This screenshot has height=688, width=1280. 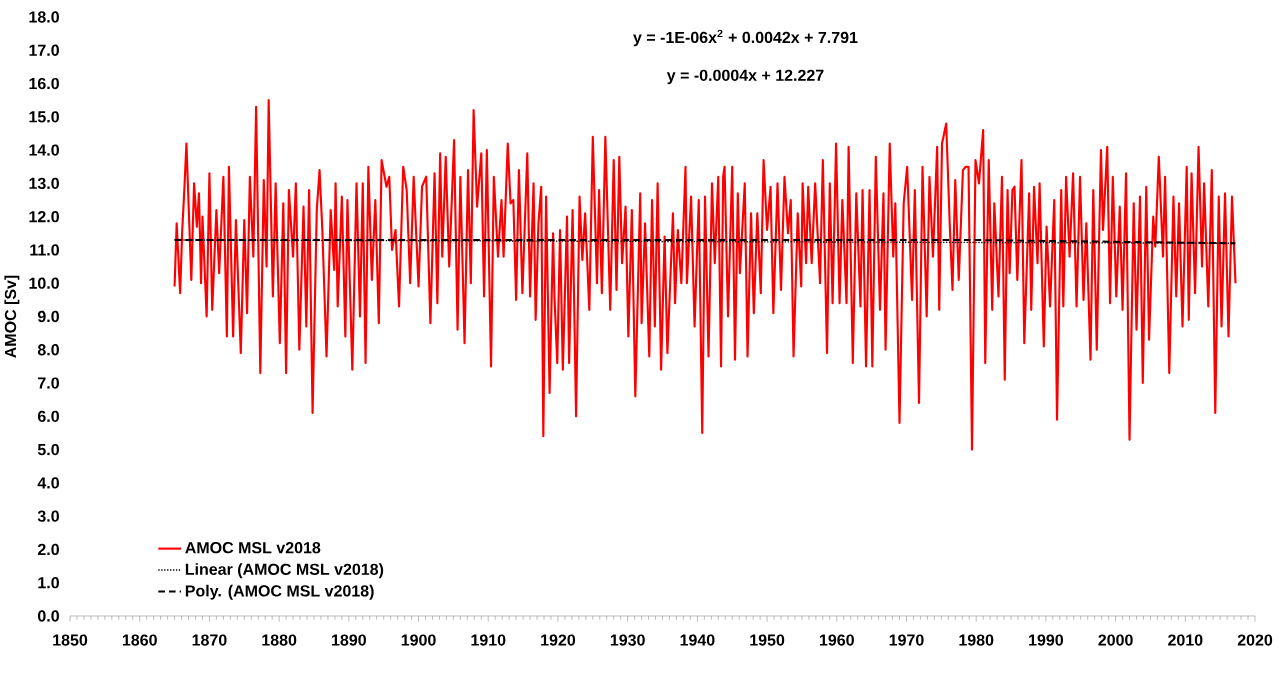 What do you see at coordinates (1115, 640) in the screenshot?
I see `x-tick-label: 2000` at bounding box center [1115, 640].